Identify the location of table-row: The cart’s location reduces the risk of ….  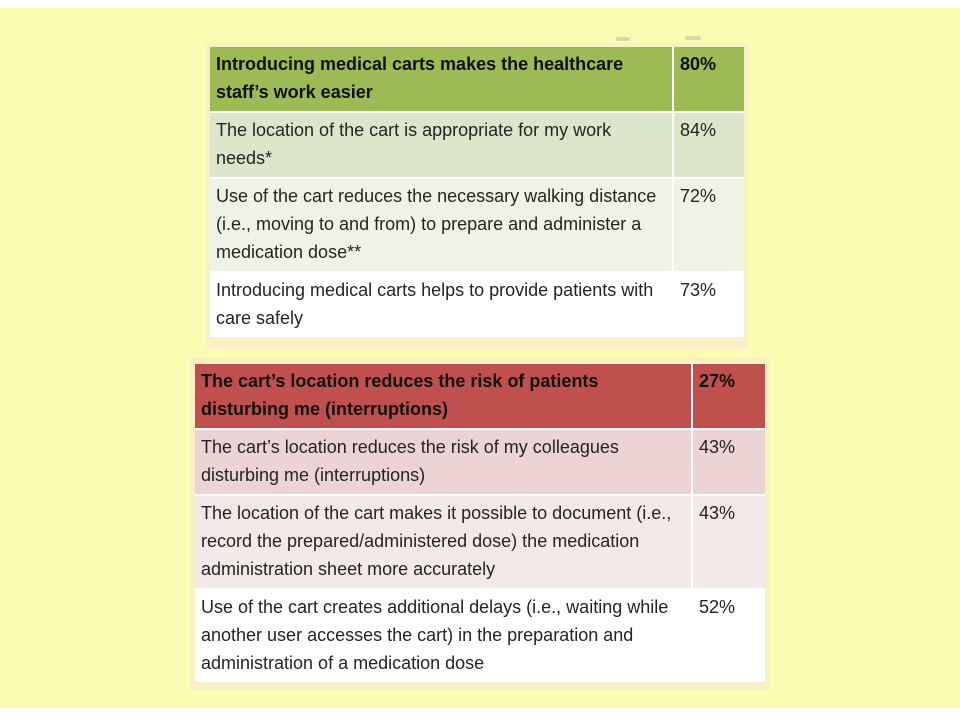
(480, 461).